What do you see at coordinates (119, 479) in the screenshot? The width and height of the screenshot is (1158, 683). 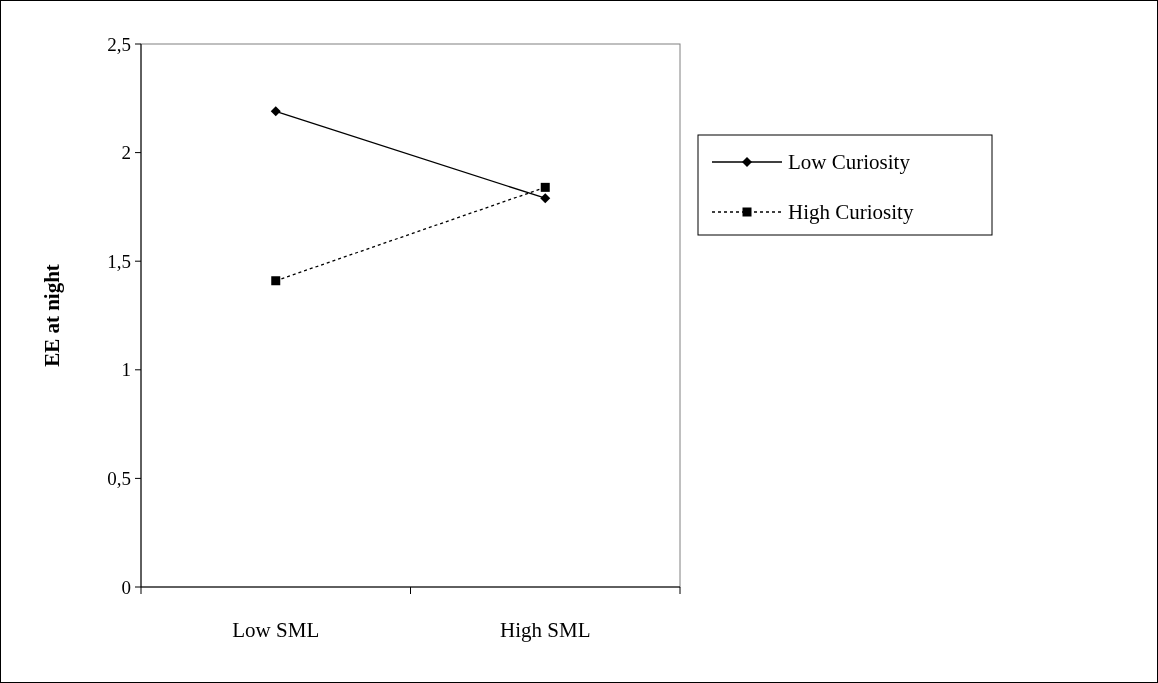 I see `y-tick-label: 0,5` at bounding box center [119, 479].